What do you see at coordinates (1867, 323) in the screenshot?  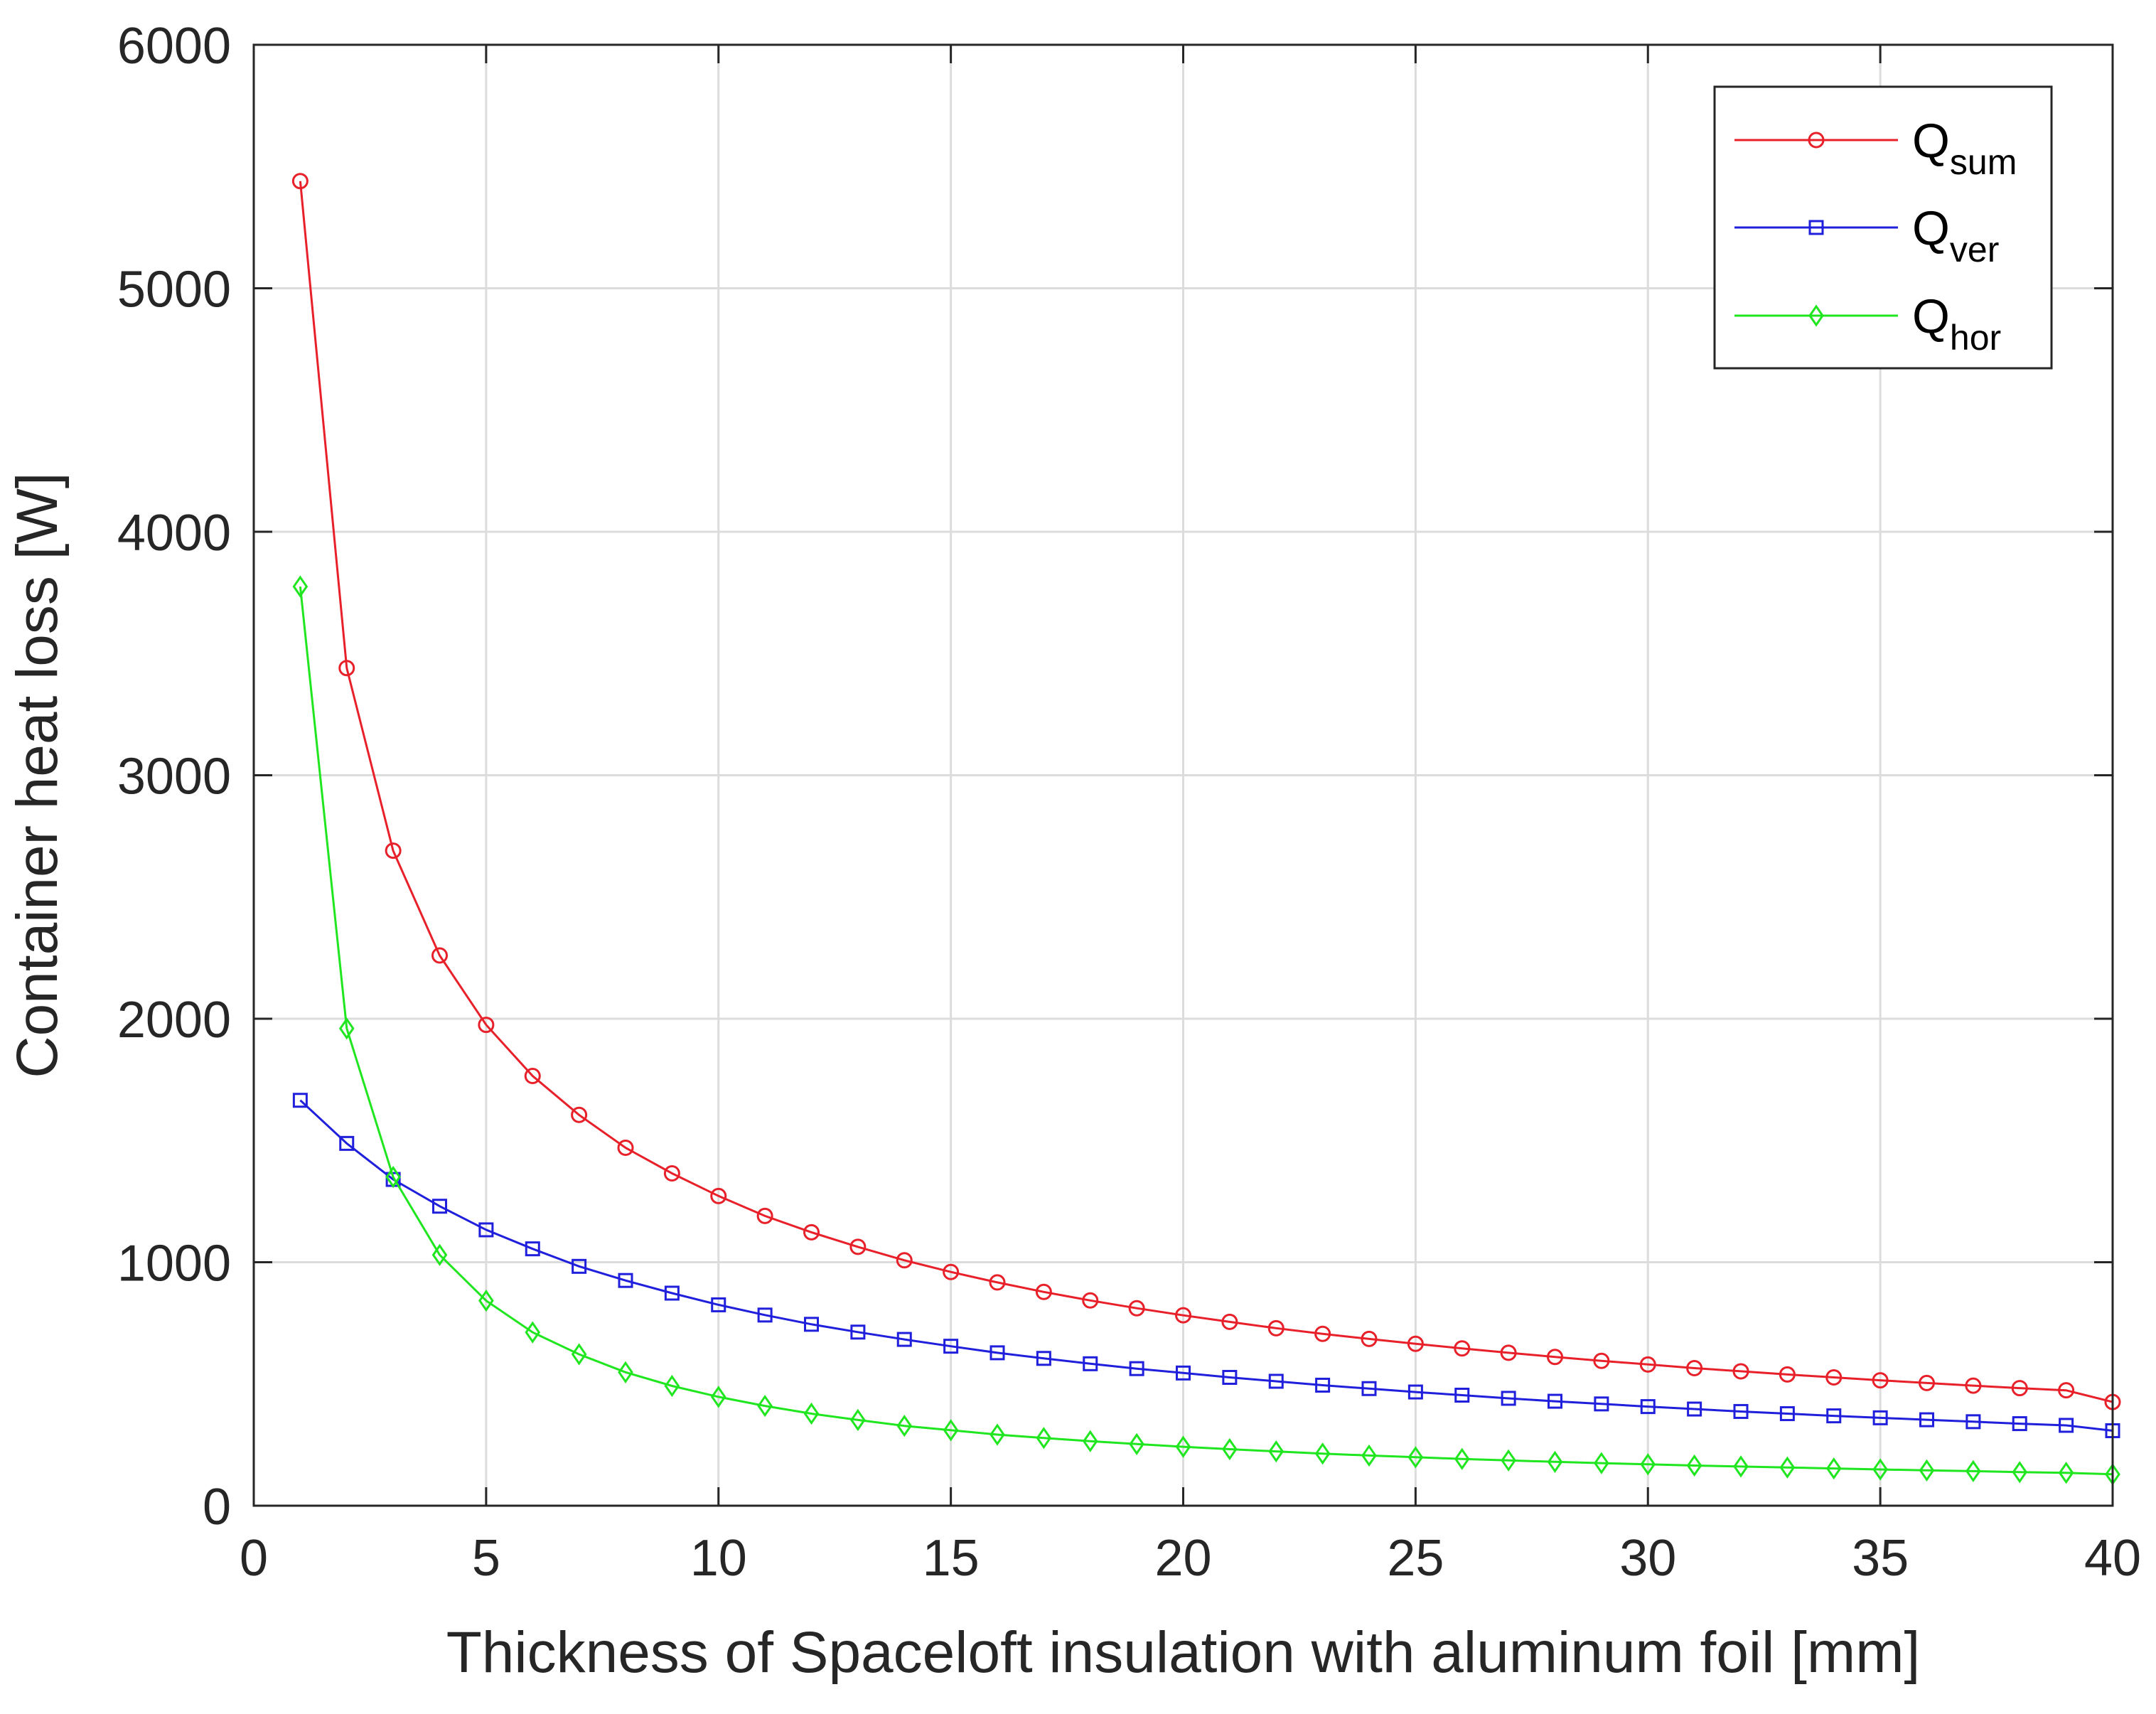 I see `legend-entry-hor: Qhor` at bounding box center [1867, 323].